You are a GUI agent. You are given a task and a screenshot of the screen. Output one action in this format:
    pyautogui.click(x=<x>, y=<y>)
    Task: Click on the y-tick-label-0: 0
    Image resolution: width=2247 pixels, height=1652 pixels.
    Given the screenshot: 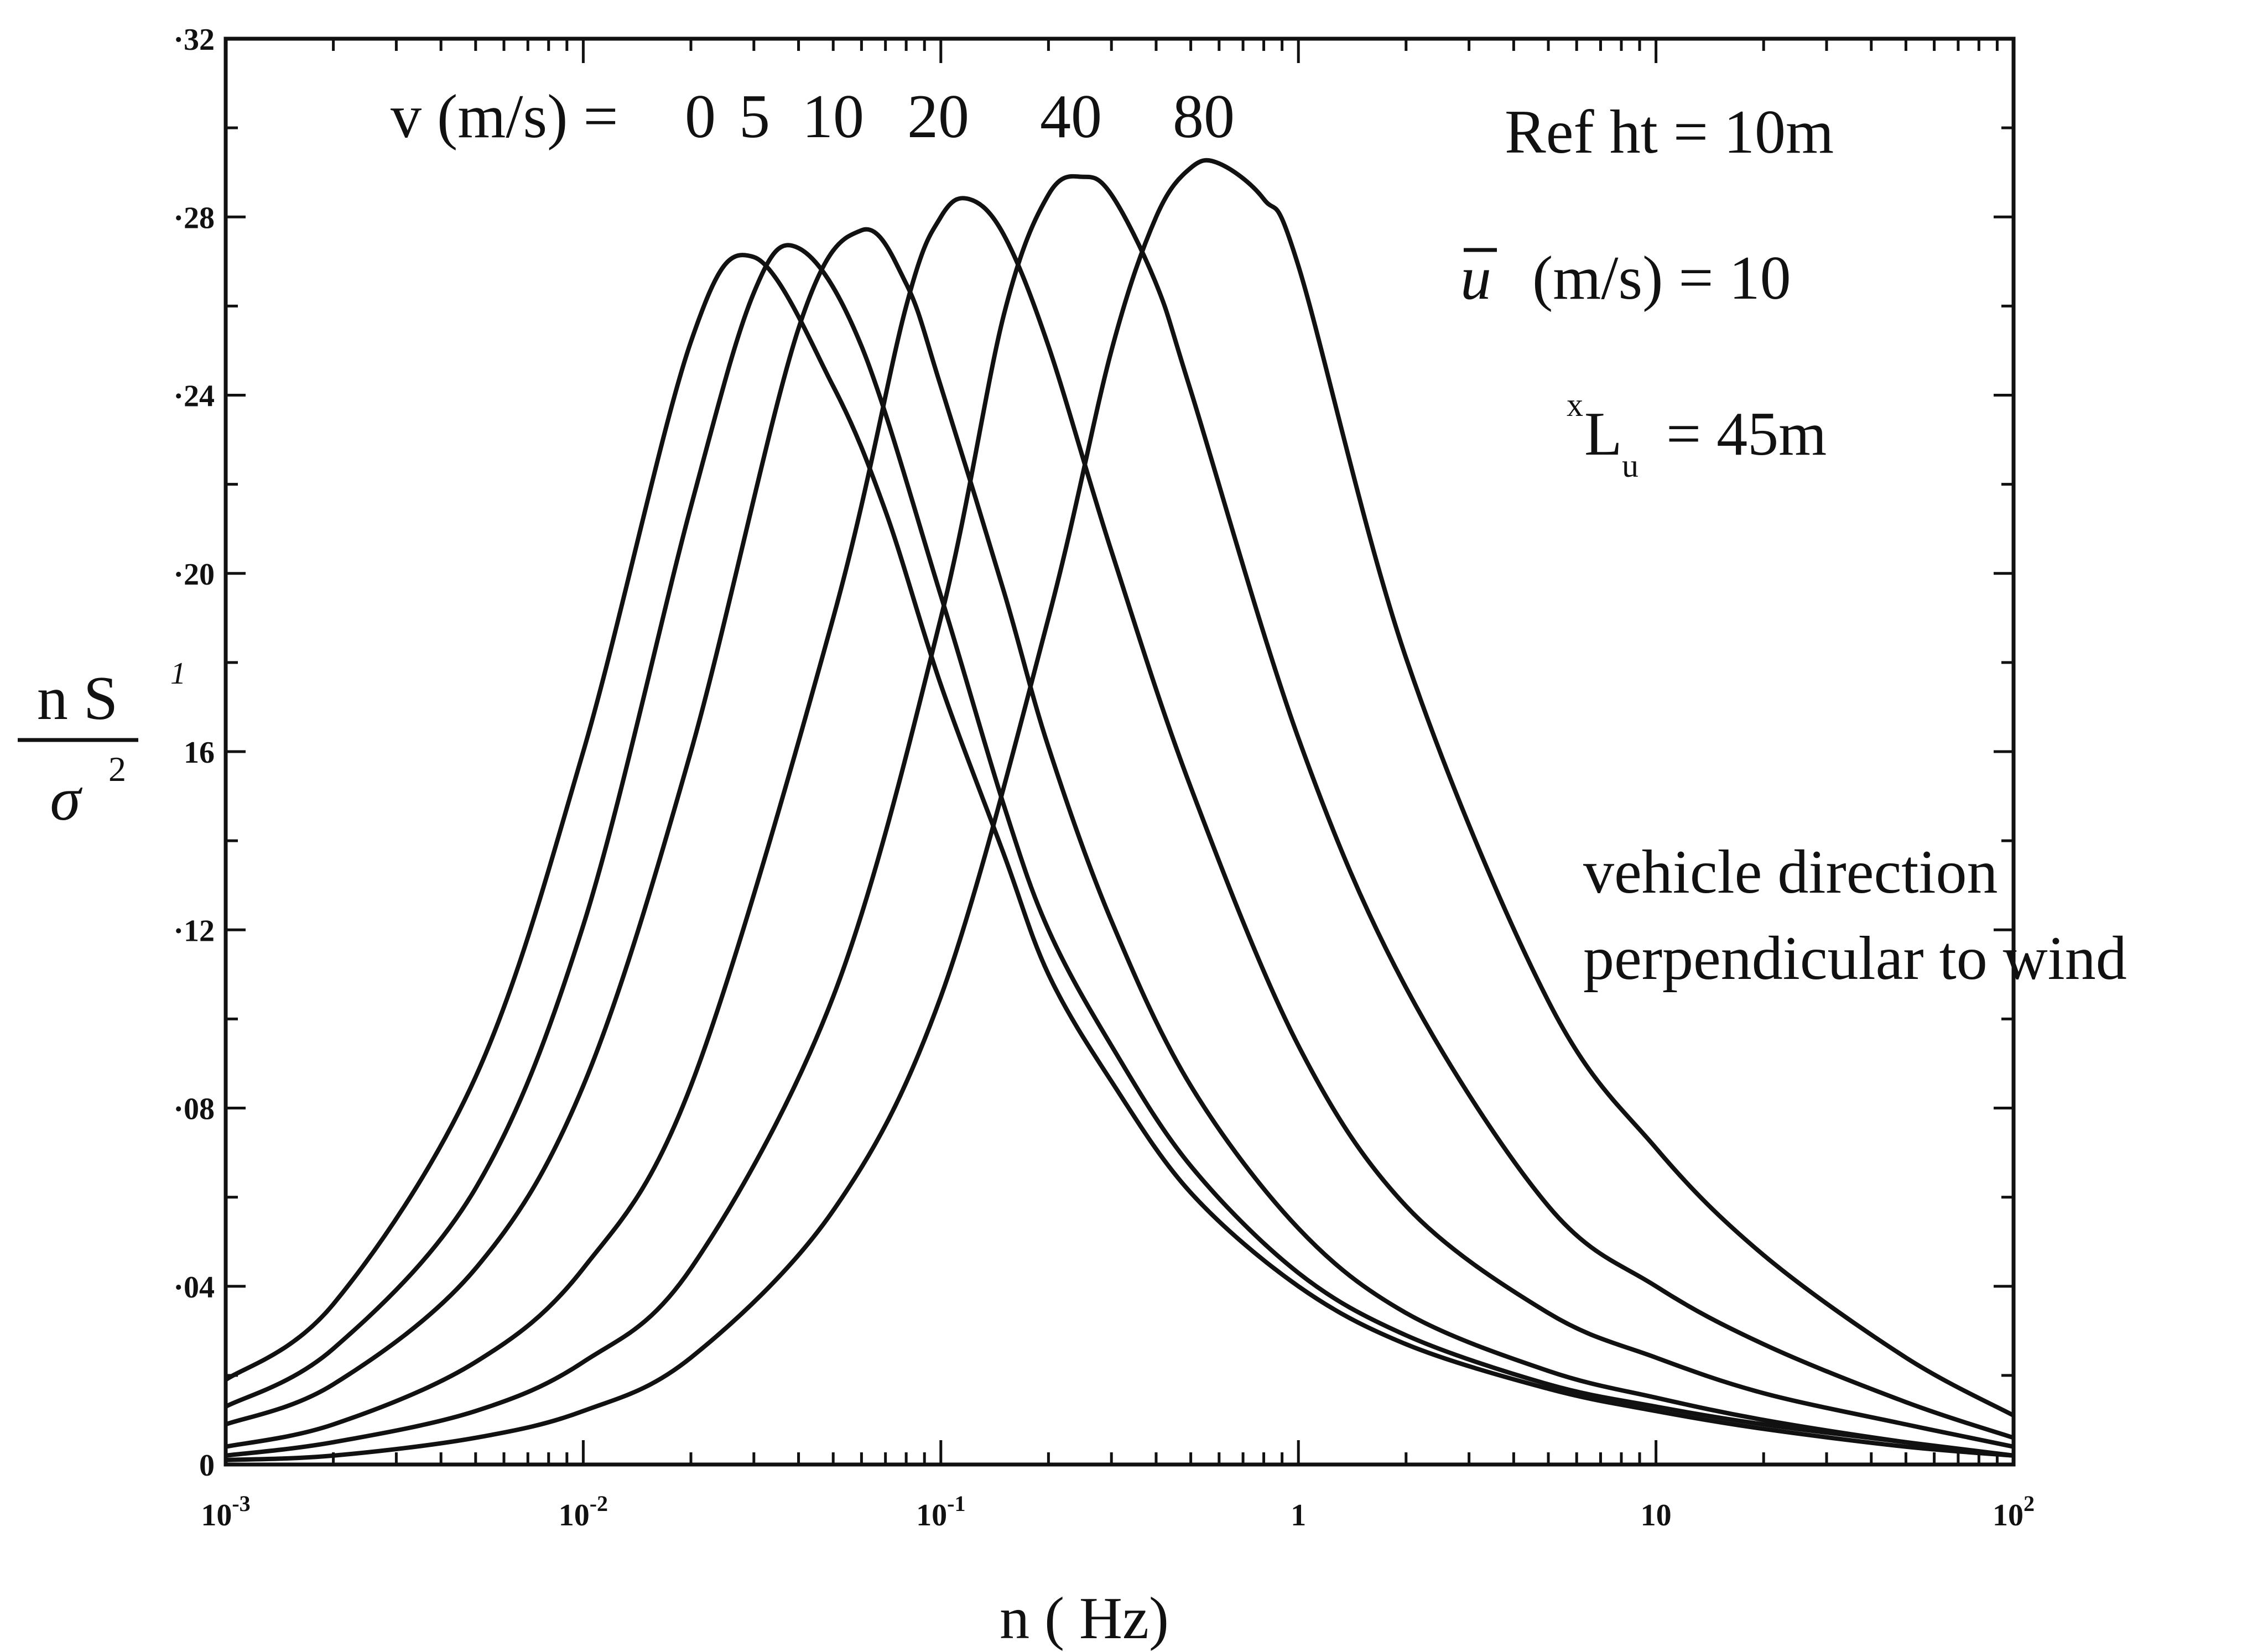 What is the action you would take?
    pyautogui.click(x=207, y=1465)
    